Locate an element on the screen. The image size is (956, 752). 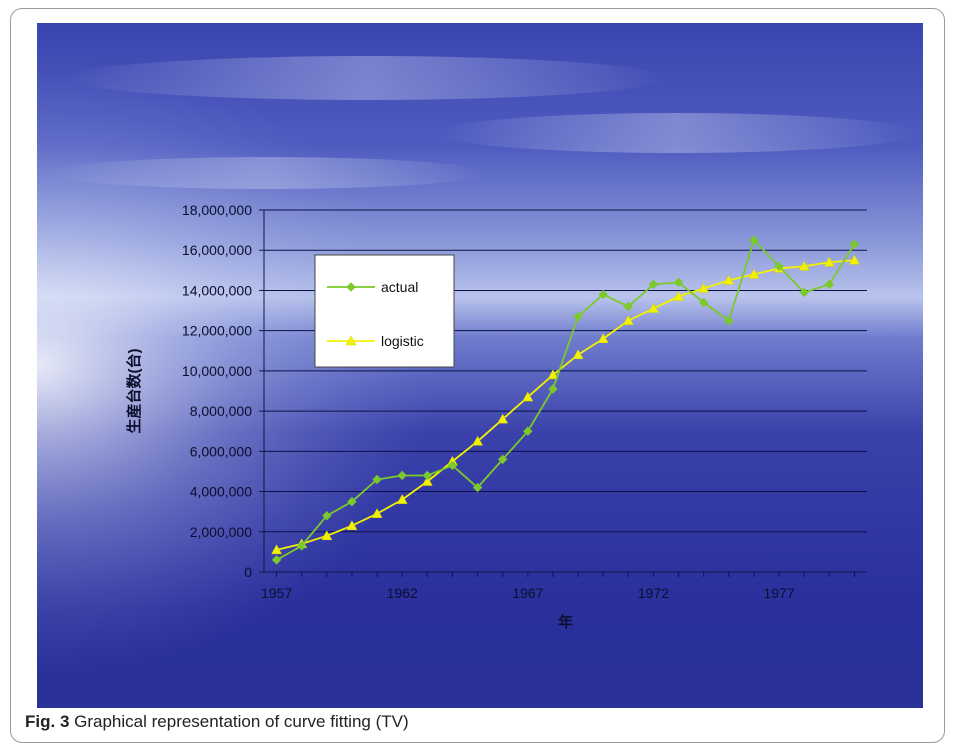
y-tick-label: 2,000,000 is located at coordinates (221, 532).